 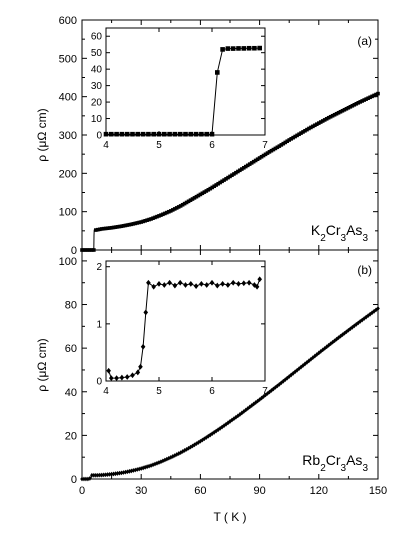 I want to click on panel-b-xtick-label: 0, so click(x=82, y=491).